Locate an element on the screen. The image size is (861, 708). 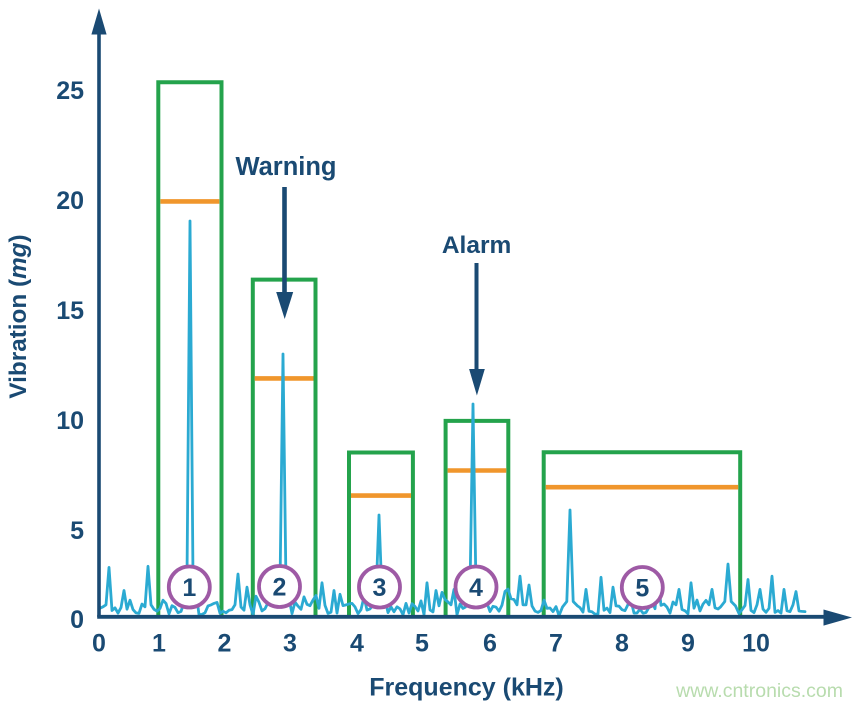
svg-text: Vibration (mg) is located at coordinates (18, 316).